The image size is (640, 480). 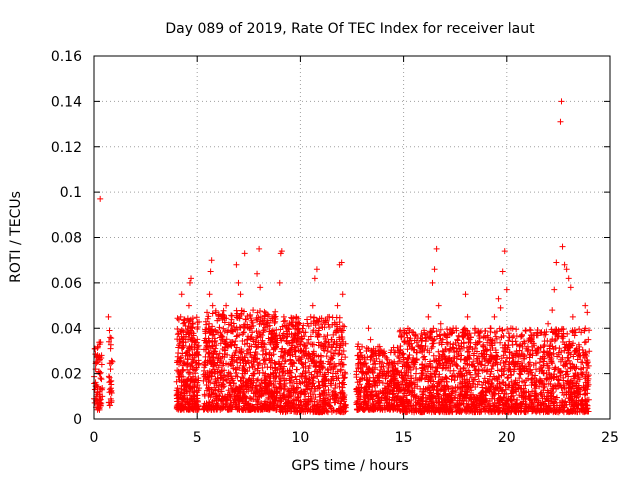 What do you see at coordinates (94, 438) in the screenshot?
I see `x-tick-label: 0` at bounding box center [94, 438].